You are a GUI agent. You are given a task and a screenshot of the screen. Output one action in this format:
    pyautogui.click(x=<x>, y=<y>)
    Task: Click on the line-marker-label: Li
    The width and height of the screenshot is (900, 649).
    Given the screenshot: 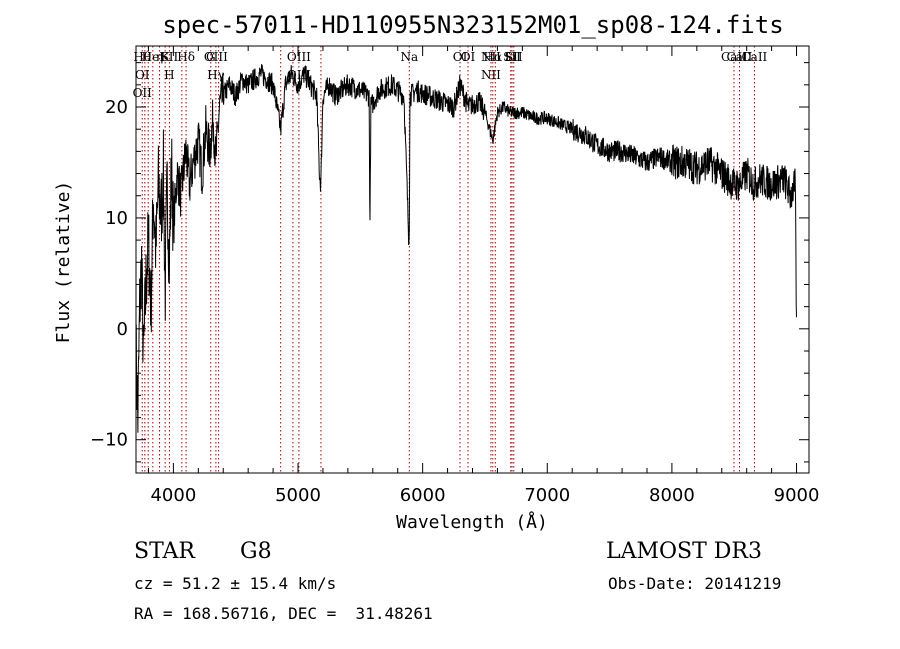 What is the action you would take?
    pyautogui.click(x=511, y=57)
    